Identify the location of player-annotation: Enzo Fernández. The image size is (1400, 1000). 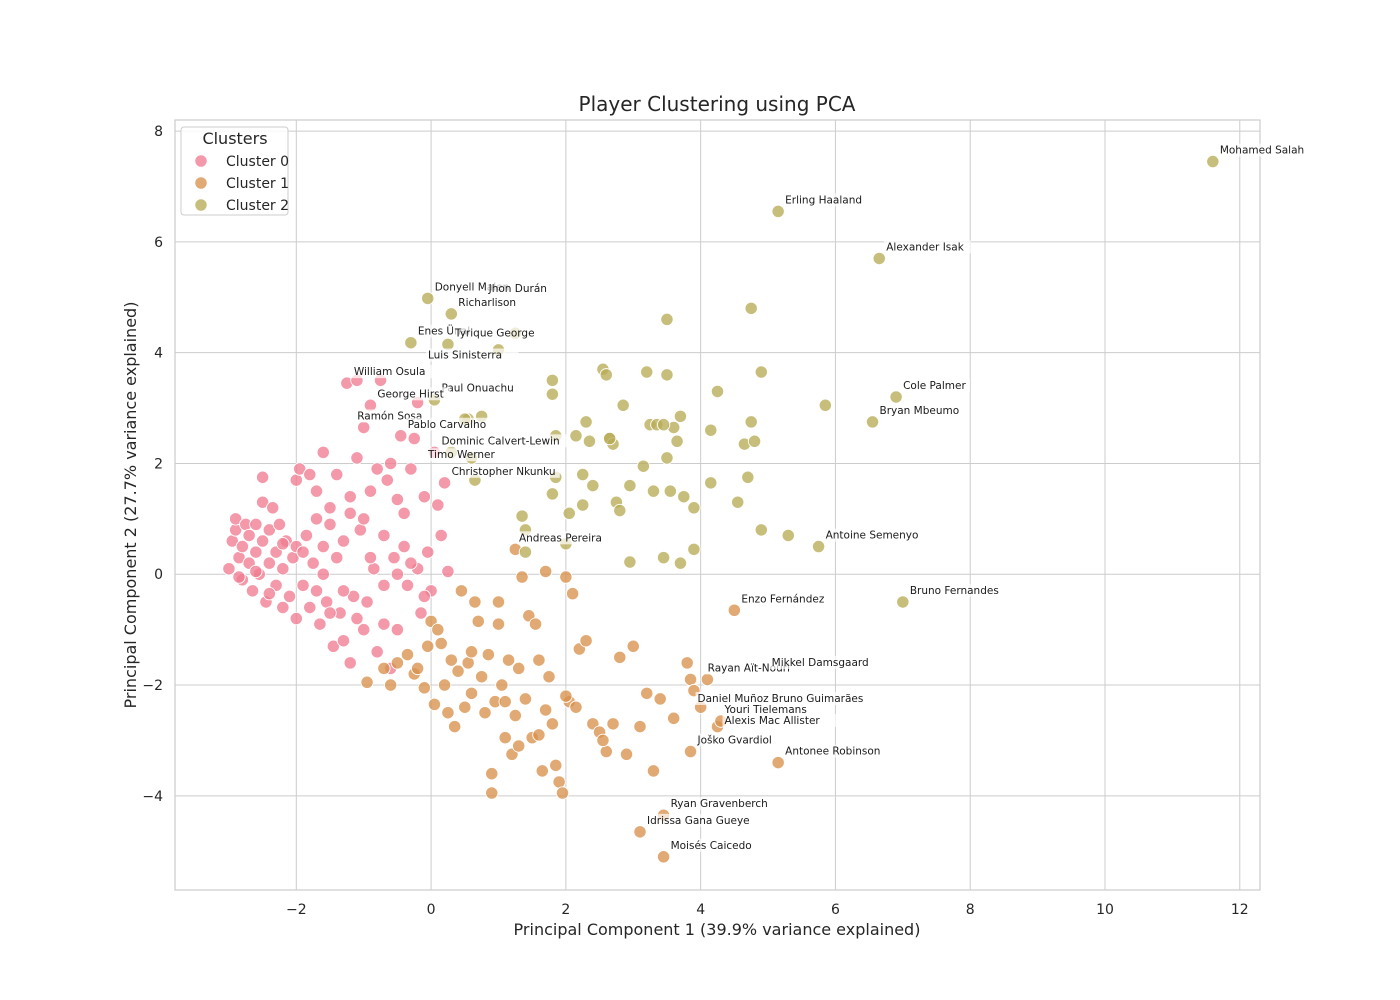
(782, 599).